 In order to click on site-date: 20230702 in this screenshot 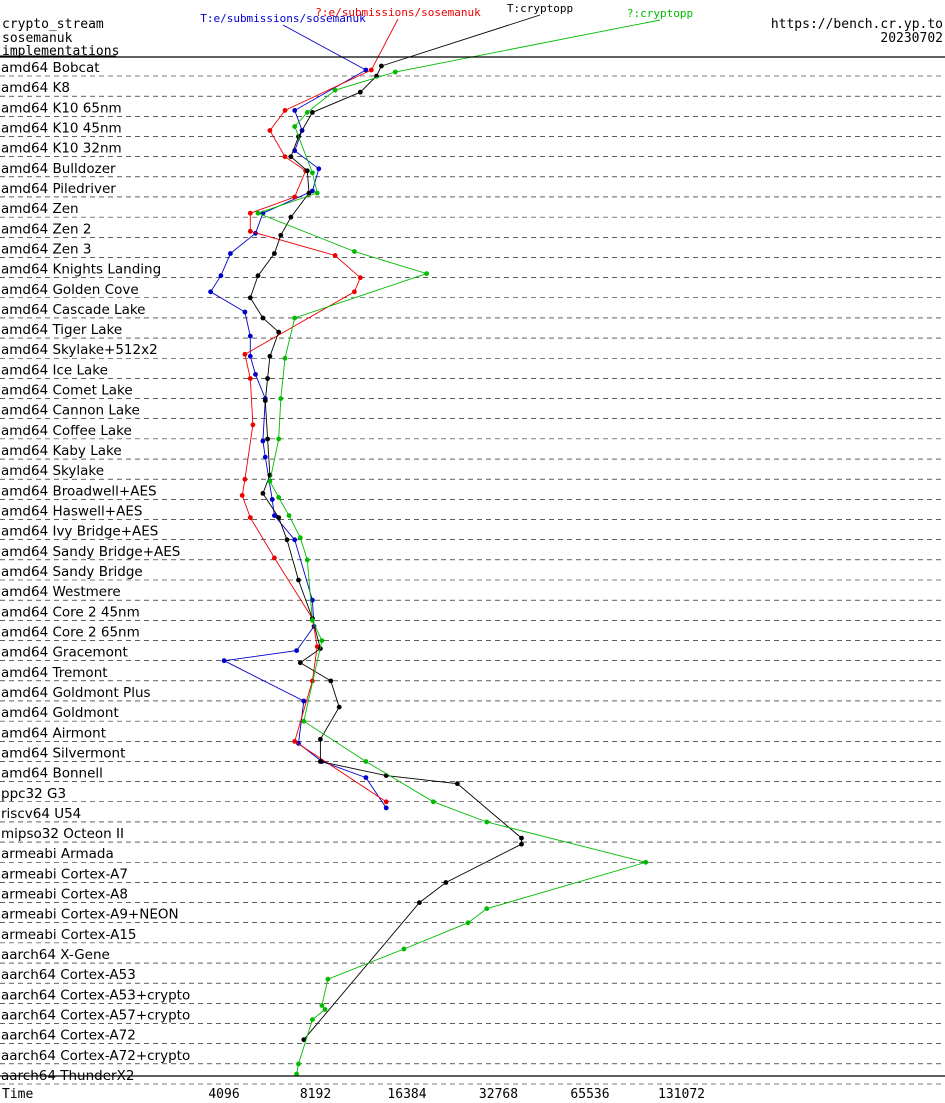, I will do `click(911, 38)`.